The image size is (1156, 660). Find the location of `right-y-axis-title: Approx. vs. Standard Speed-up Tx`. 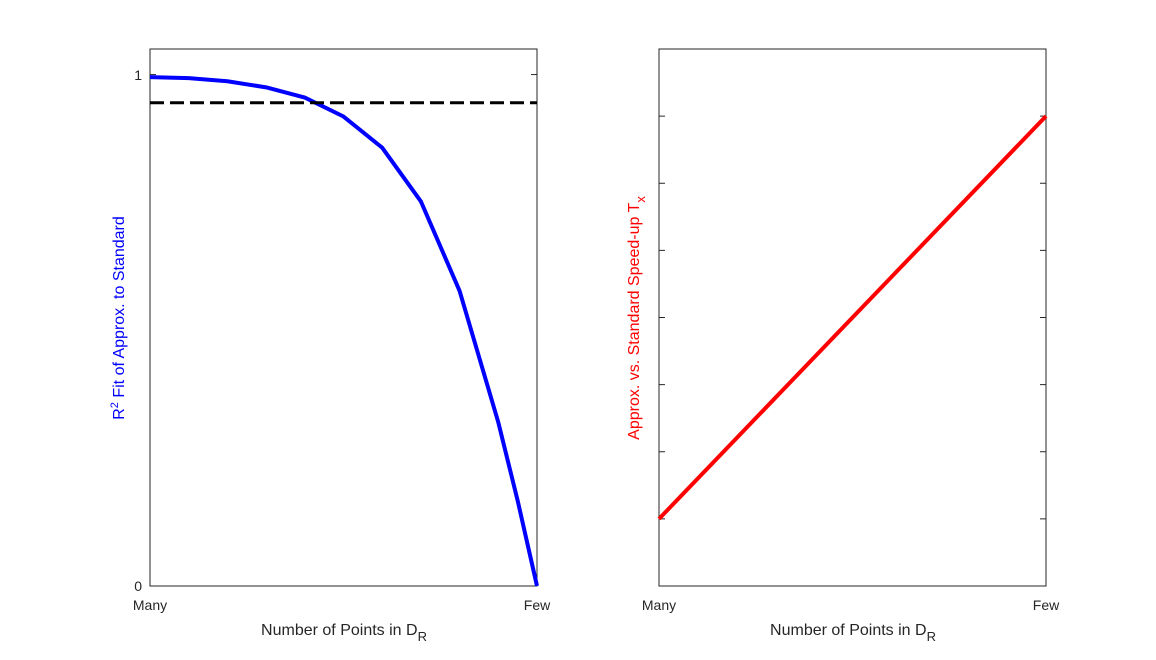

right-y-axis-title: Approx. vs. Standard Speed-up Tx is located at coordinates (637, 318).